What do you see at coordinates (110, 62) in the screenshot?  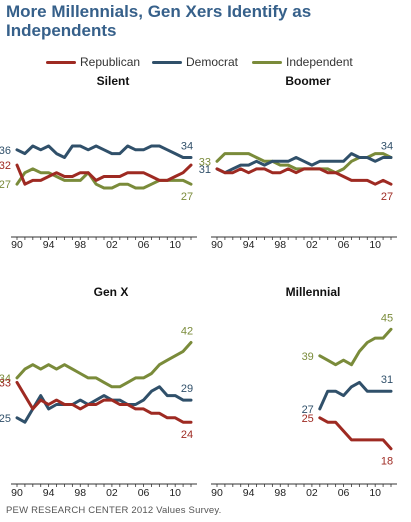 I see `legend-label-republican: Republican` at bounding box center [110, 62].